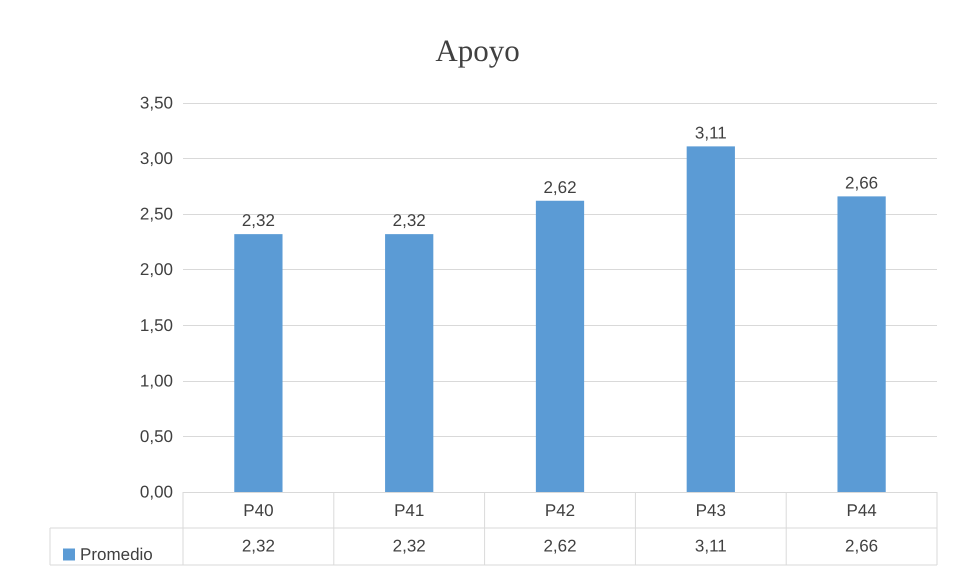  I want to click on x-tick-label: P42, so click(560, 510).